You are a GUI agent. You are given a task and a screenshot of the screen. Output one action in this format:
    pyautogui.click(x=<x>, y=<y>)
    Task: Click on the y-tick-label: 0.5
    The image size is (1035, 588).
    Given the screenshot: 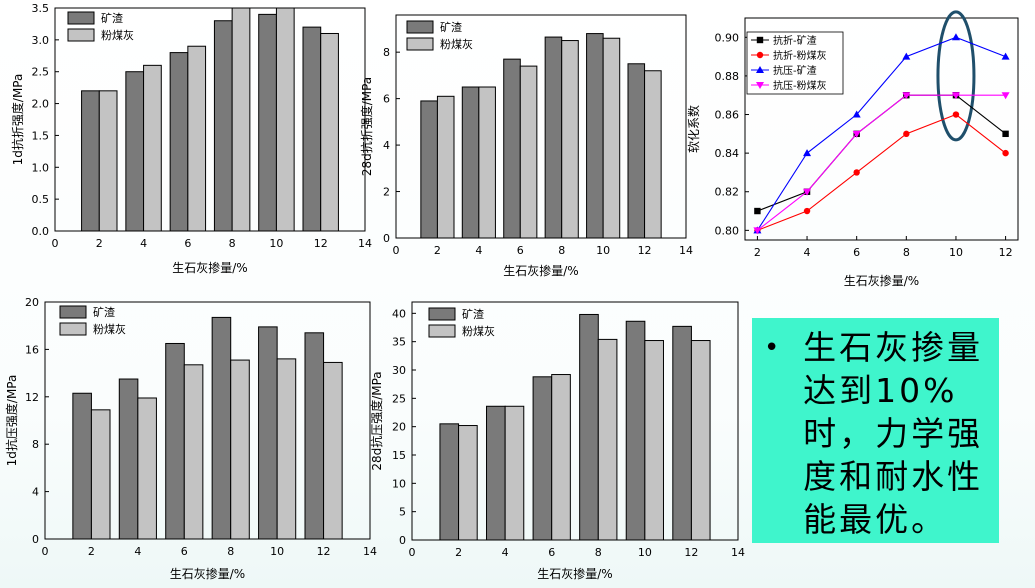 What is the action you would take?
    pyautogui.click(x=41, y=199)
    